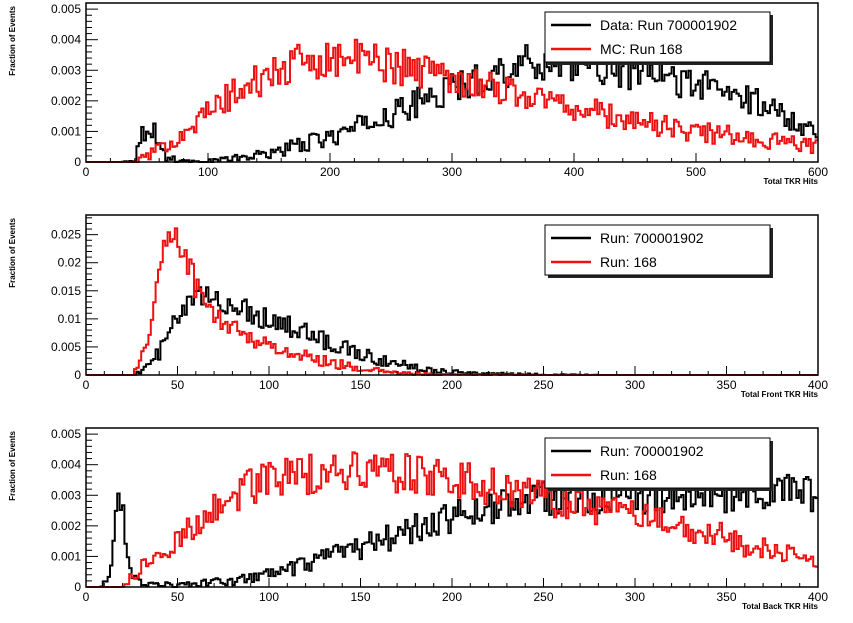 Image resolution: width=853 pixels, height=623 pixels. What do you see at coordinates (790, 181) in the screenshot?
I see `x-axis-label: Total TKR Hits` at bounding box center [790, 181].